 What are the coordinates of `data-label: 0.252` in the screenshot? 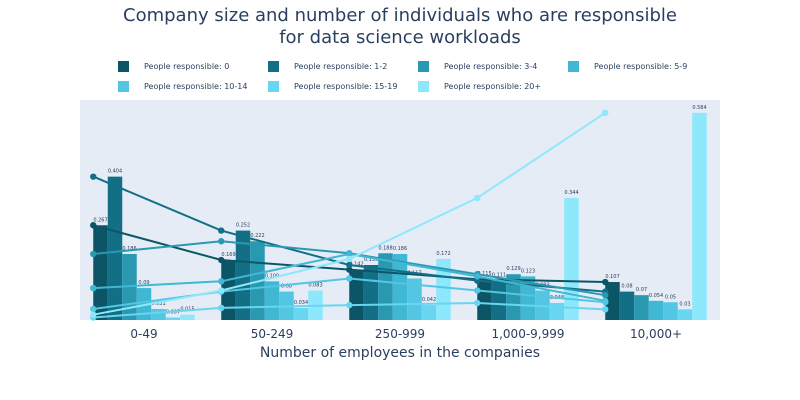 It's located at (243, 226).